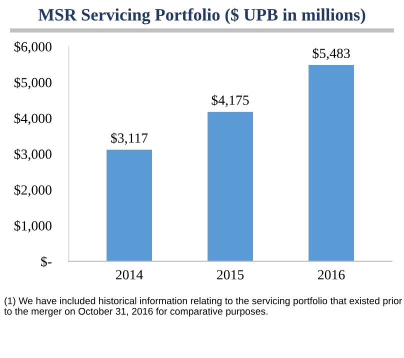 This screenshot has height=358, width=404. I want to click on data-label: $5,483, so click(331, 54).